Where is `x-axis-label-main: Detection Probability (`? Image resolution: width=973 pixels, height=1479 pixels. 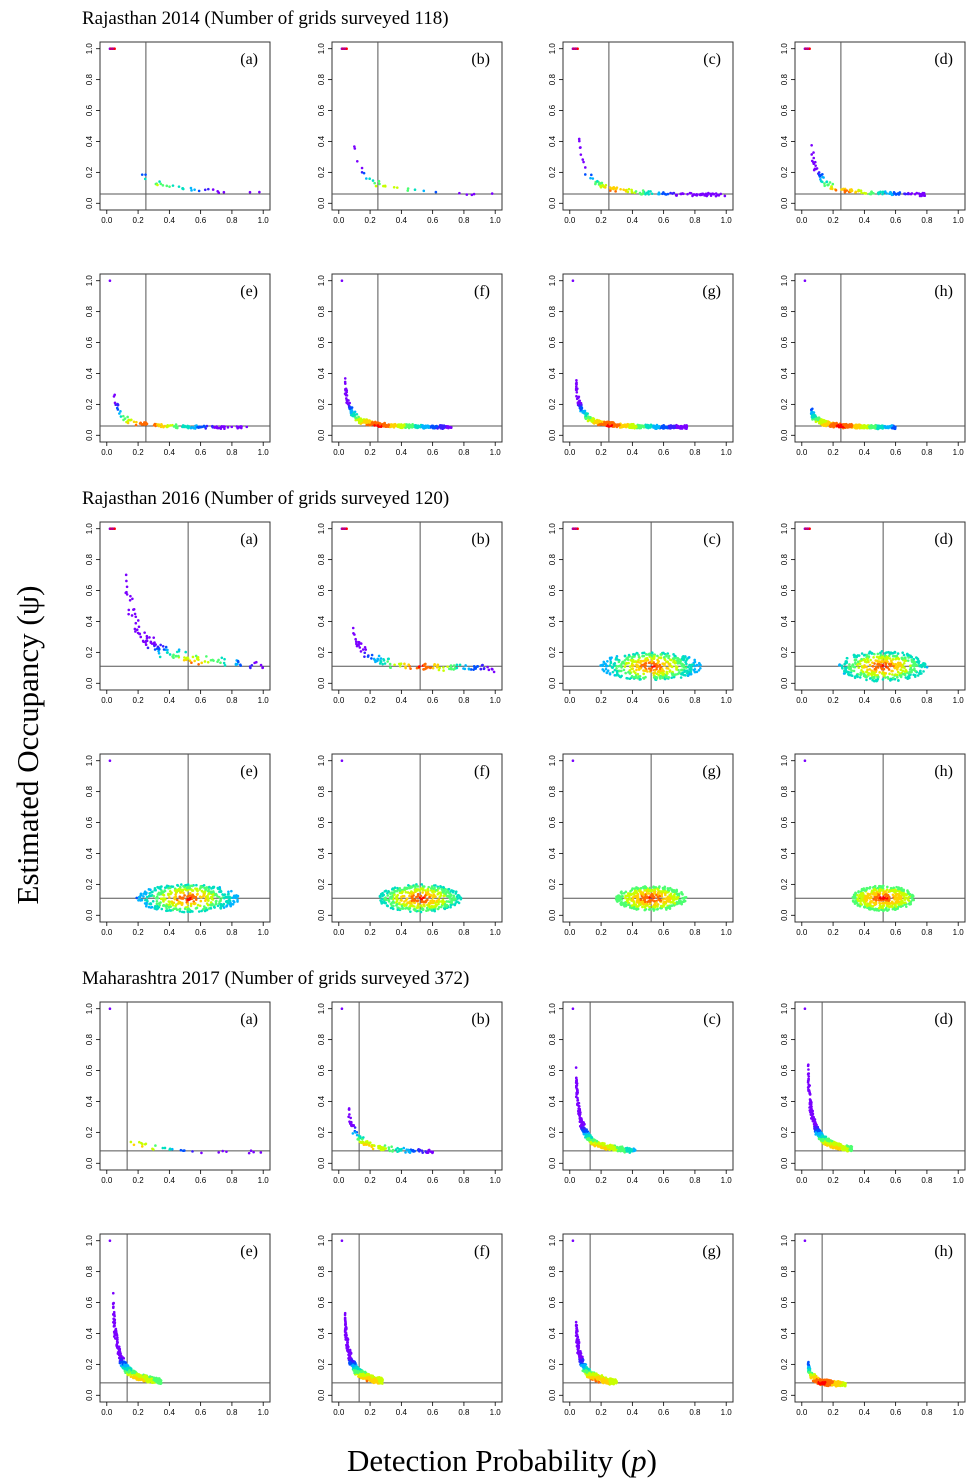
x-axis-label-main: Detection Probability ( is located at coordinates (489, 1460).